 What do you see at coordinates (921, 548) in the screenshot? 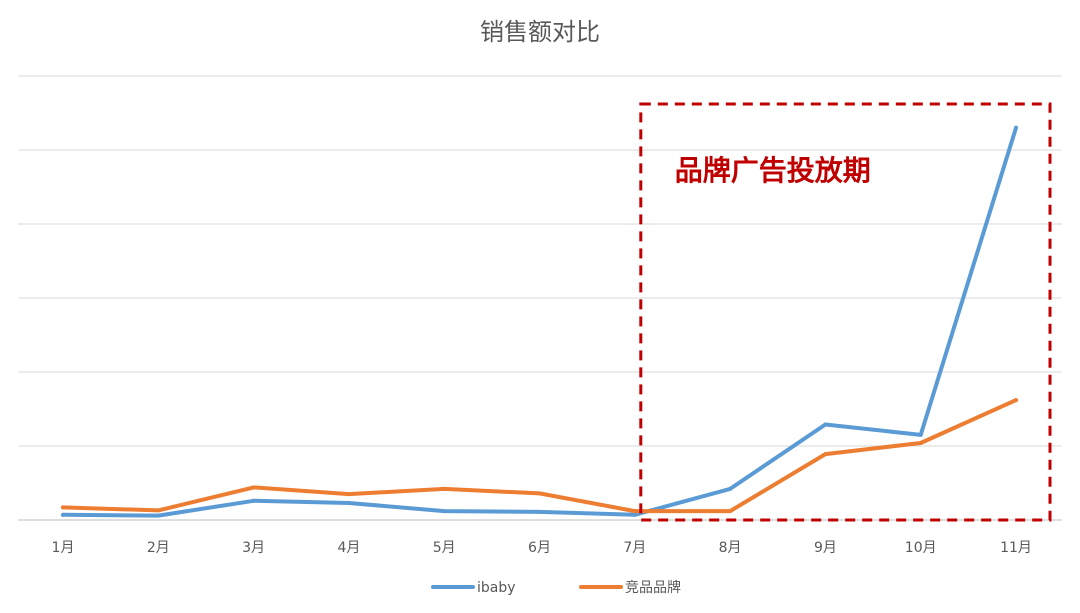
I see `x-tick-label: 10月` at bounding box center [921, 548].